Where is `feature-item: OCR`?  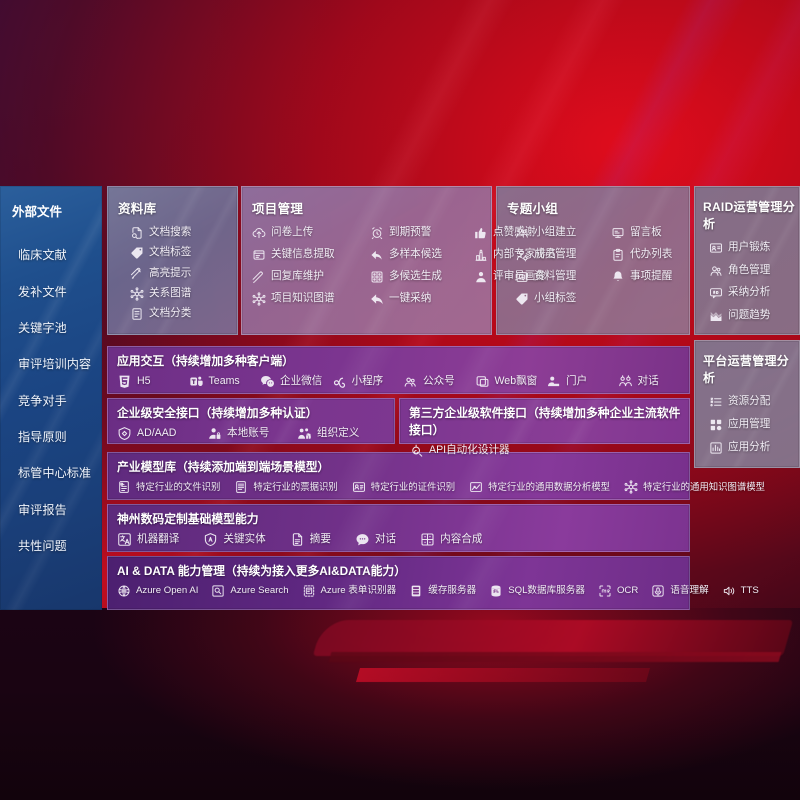 feature-item: OCR is located at coordinates (618, 591).